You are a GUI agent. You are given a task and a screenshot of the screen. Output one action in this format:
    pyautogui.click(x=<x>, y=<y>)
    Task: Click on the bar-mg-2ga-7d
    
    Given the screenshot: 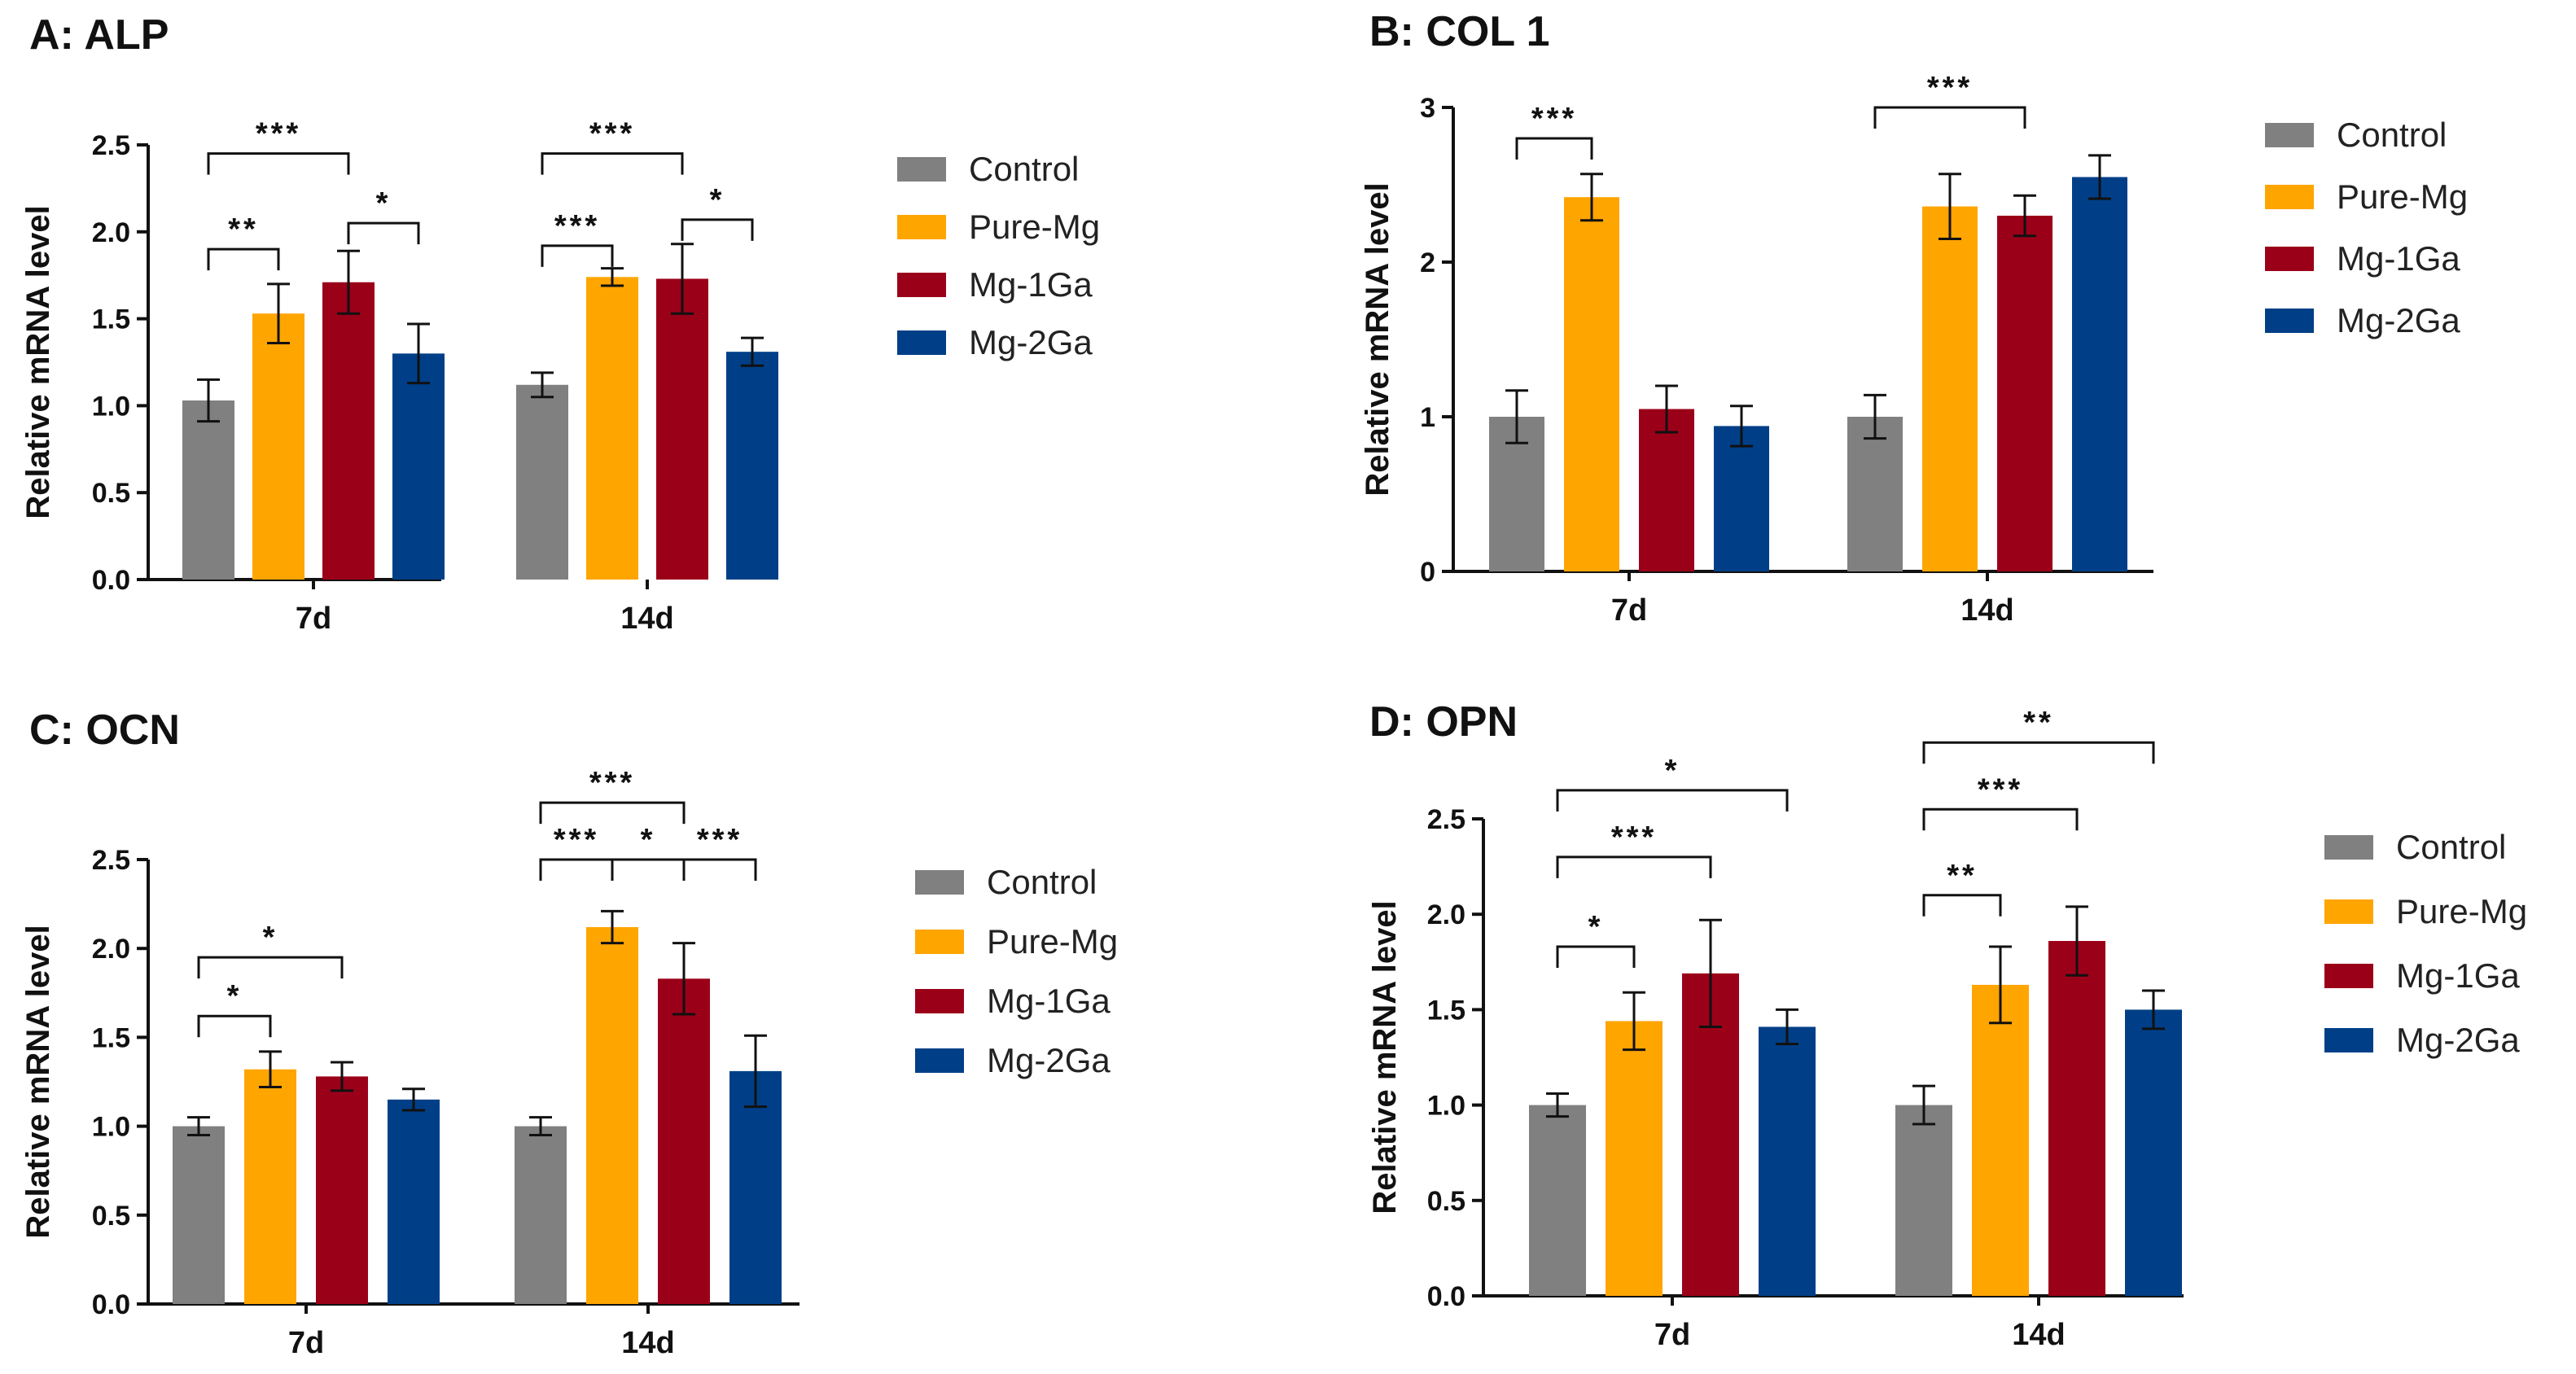 What is the action you would take?
    pyautogui.click(x=1787, y=1161)
    